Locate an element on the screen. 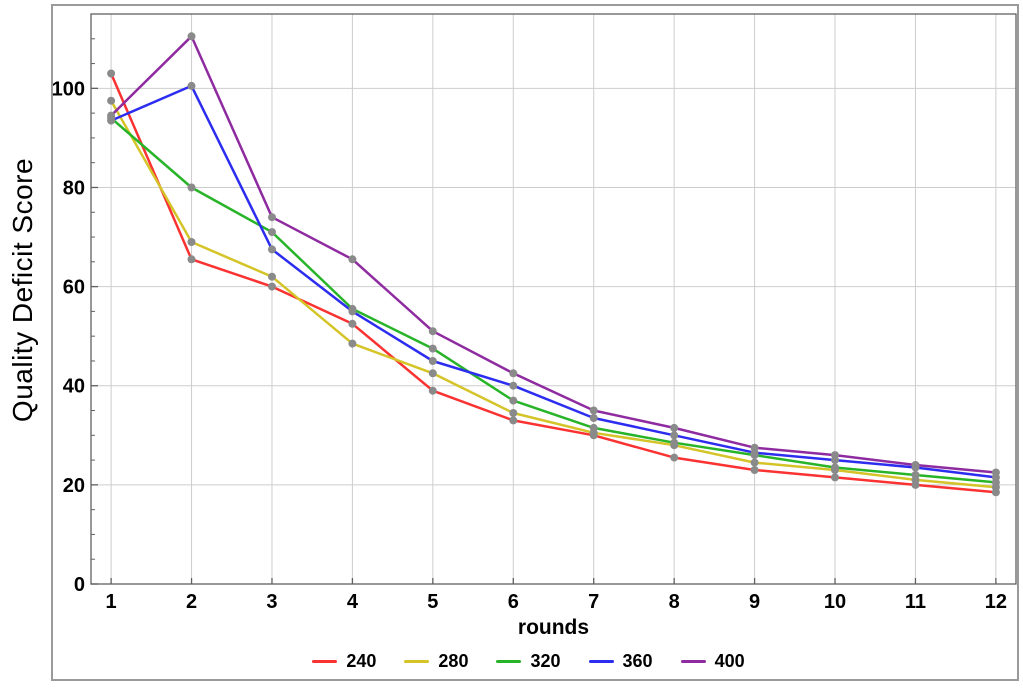  y-tick-labels: 0 20 40 60 80 100 is located at coordinates (68, 337).